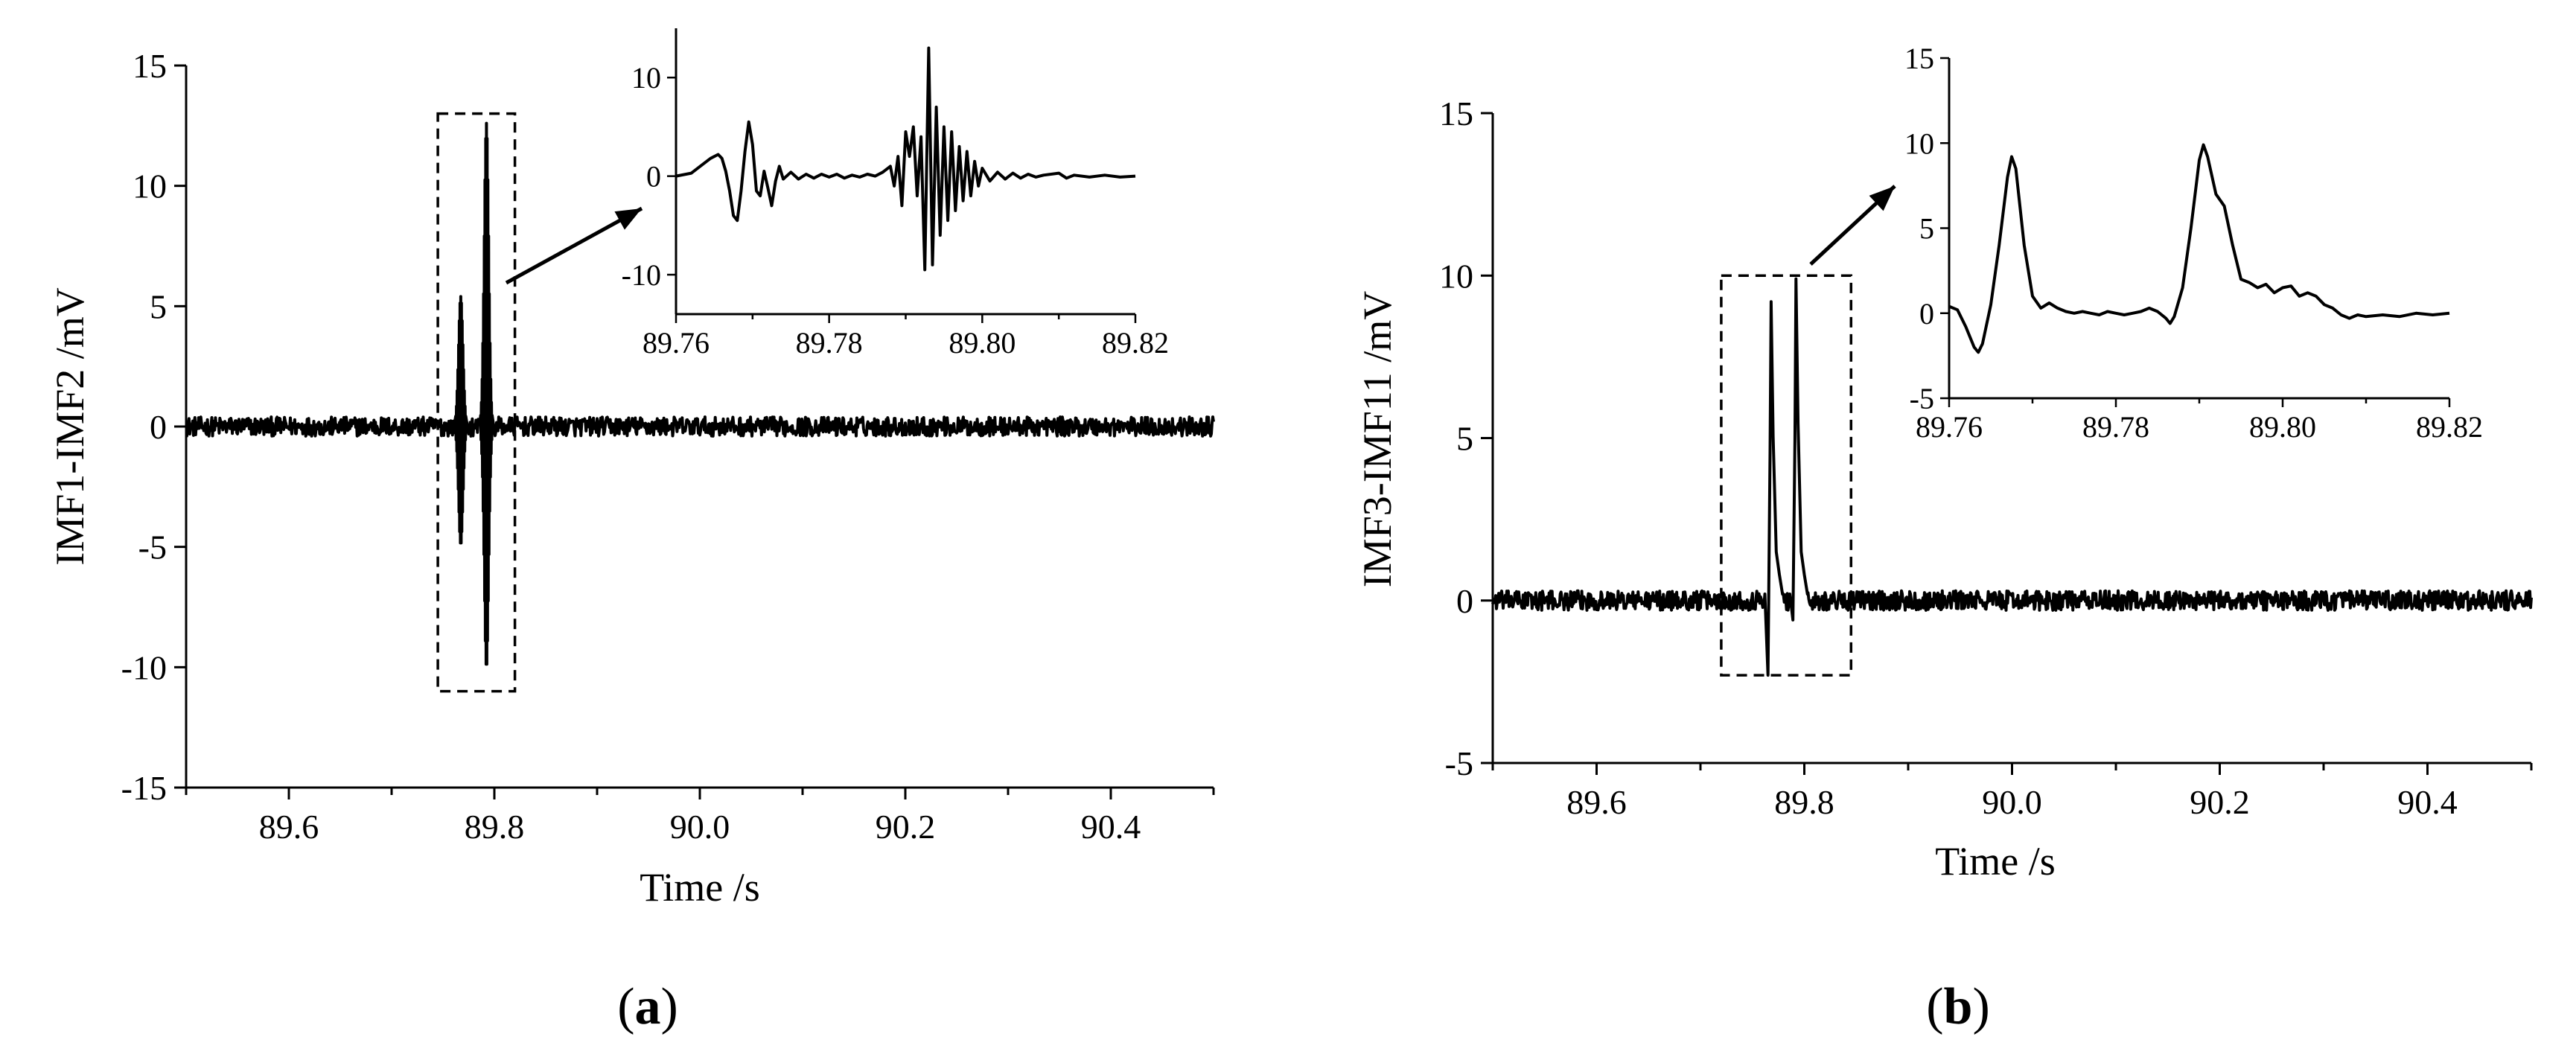 The height and width of the screenshot is (1060, 2576). What do you see at coordinates (70, 426) in the screenshot?
I see `y-axis-title: IMF1-IMF2 /mV` at bounding box center [70, 426].